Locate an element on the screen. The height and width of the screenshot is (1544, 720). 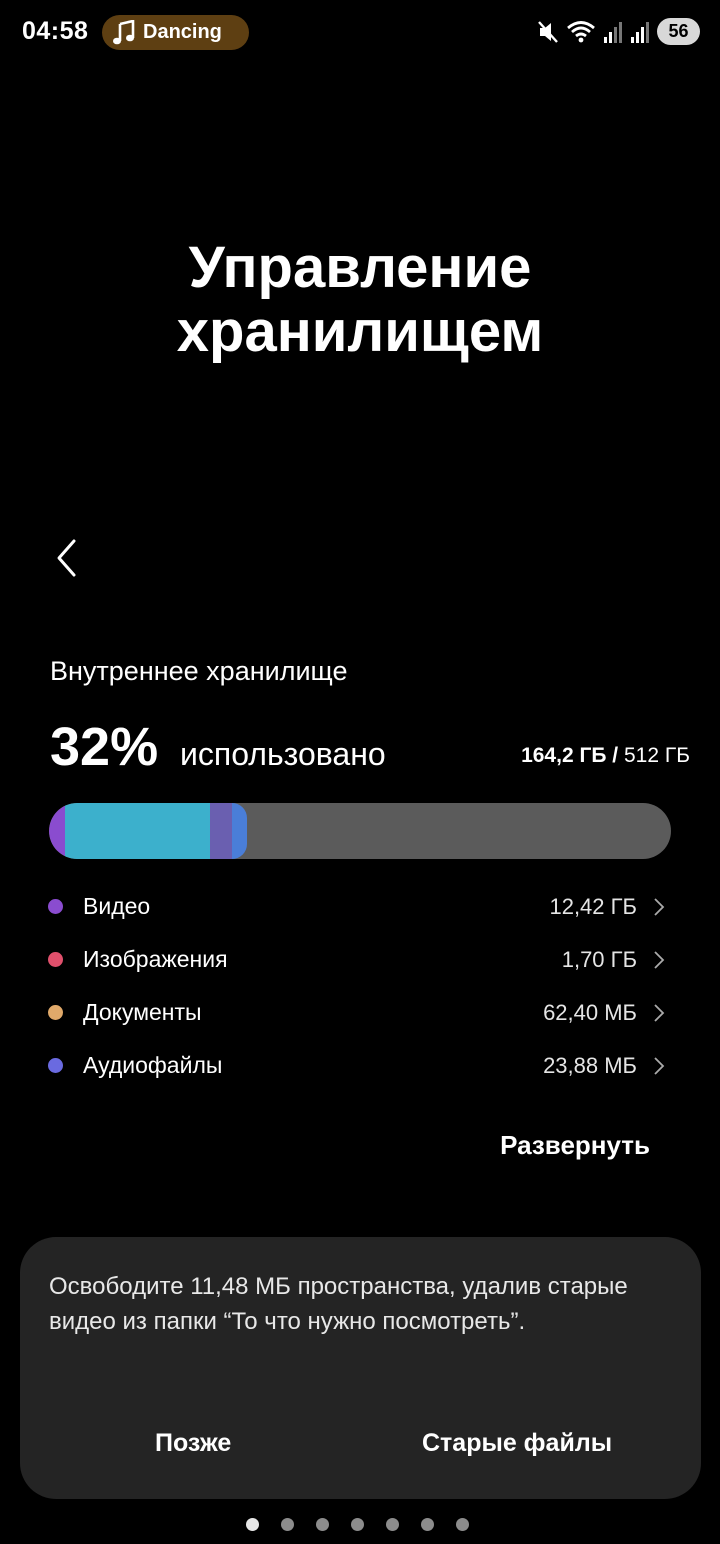
segment-audio is located at coordinates (239, 831).